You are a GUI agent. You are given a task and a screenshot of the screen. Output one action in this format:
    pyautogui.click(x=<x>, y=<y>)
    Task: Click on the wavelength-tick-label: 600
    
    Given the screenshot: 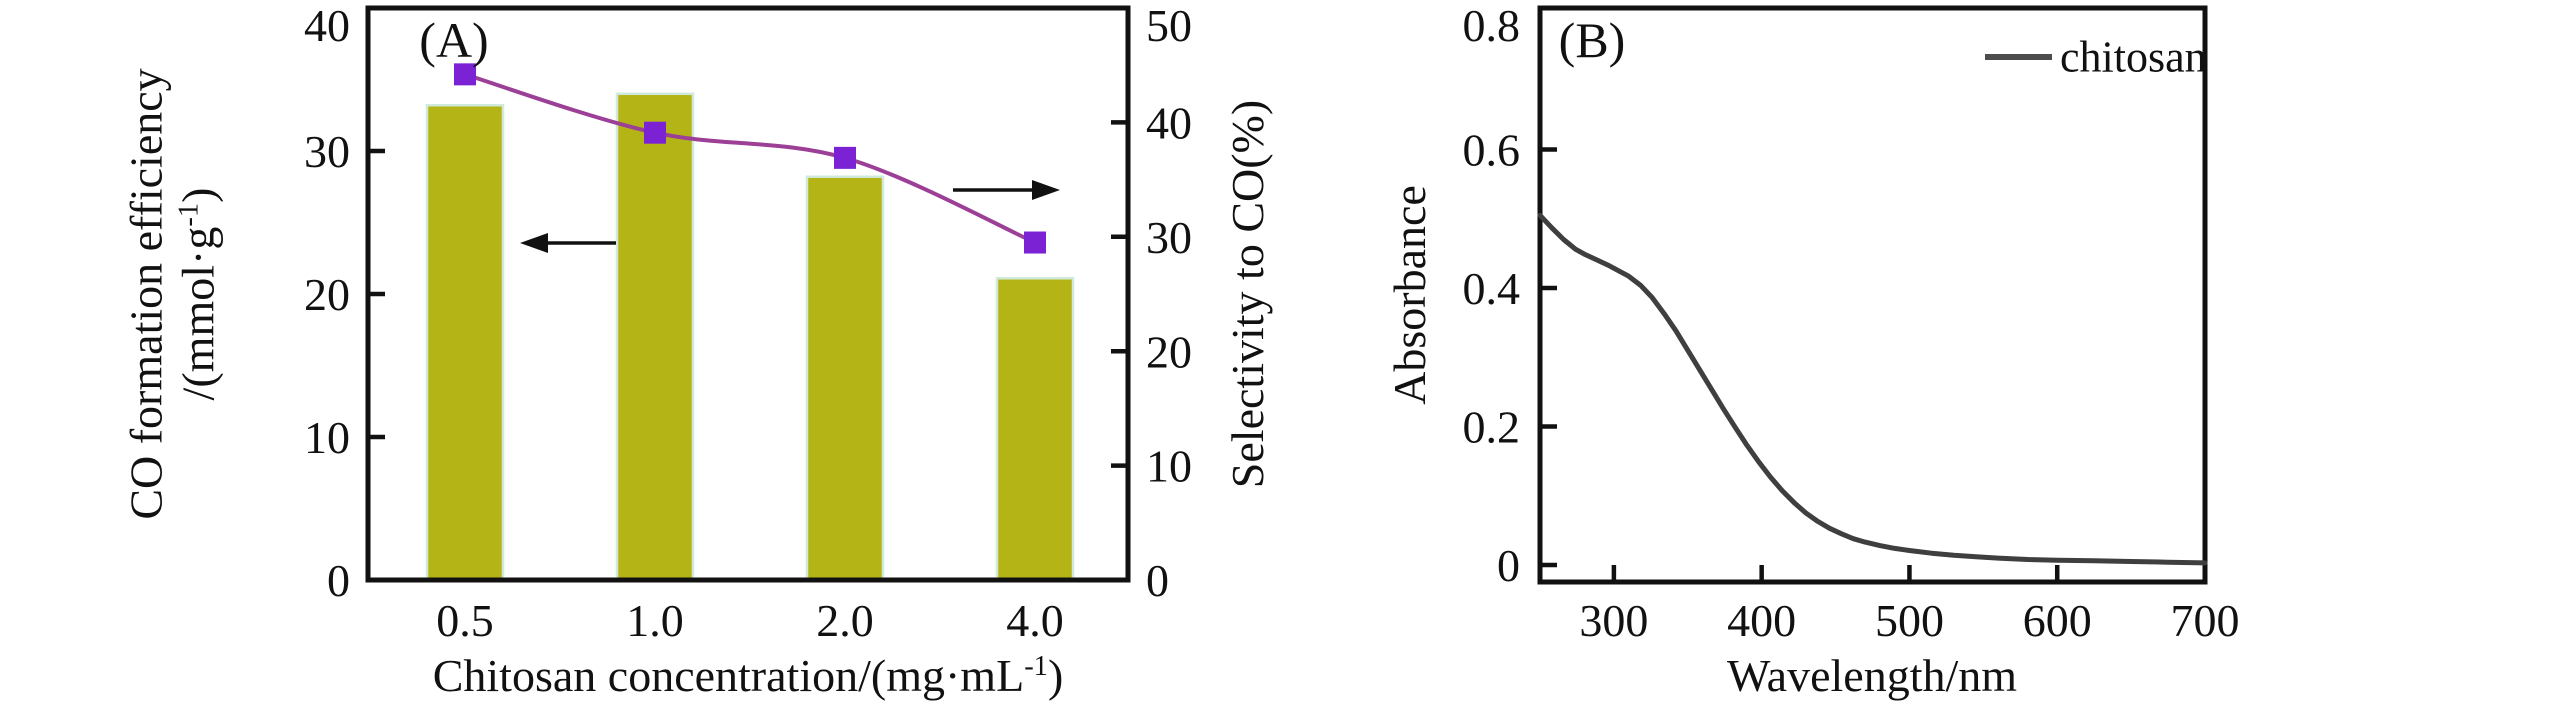 What is the action you would take?
    pyautogui.click(x=2057, y=620)
    